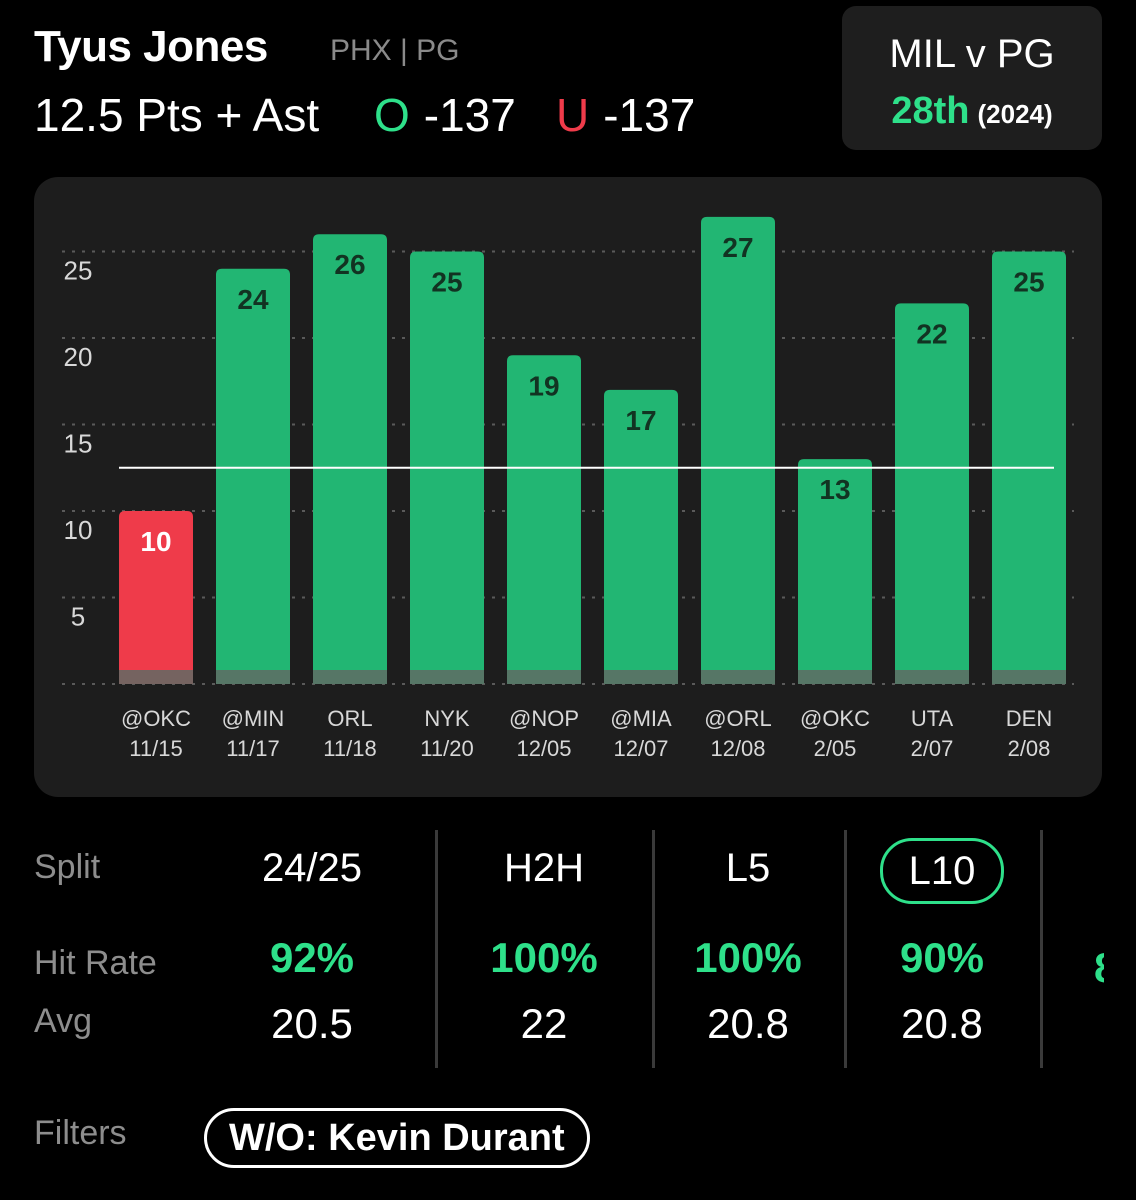 This screenshot has width=1136, height=1200. Describe the element at coordinates (1099, 968) in the screenshot. I see `split-col-partial-hit: 8` at that location.